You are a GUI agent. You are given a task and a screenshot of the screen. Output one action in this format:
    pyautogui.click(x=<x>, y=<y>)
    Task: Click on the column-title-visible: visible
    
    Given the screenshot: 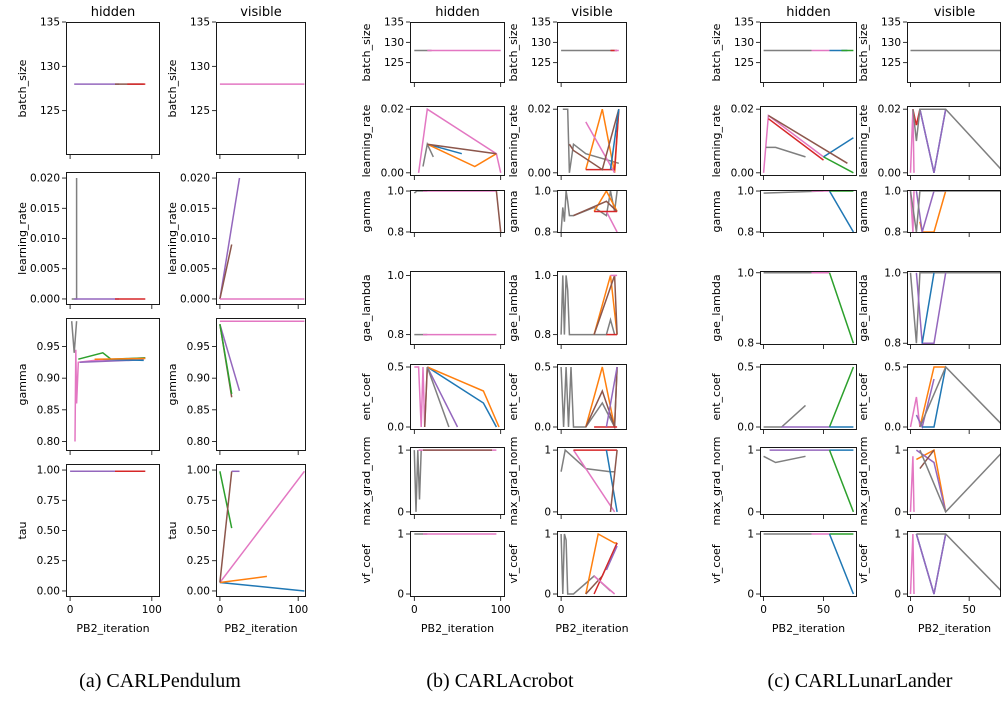 What is the action you would take?
    pyautogui.click(x=592, y=12)
    